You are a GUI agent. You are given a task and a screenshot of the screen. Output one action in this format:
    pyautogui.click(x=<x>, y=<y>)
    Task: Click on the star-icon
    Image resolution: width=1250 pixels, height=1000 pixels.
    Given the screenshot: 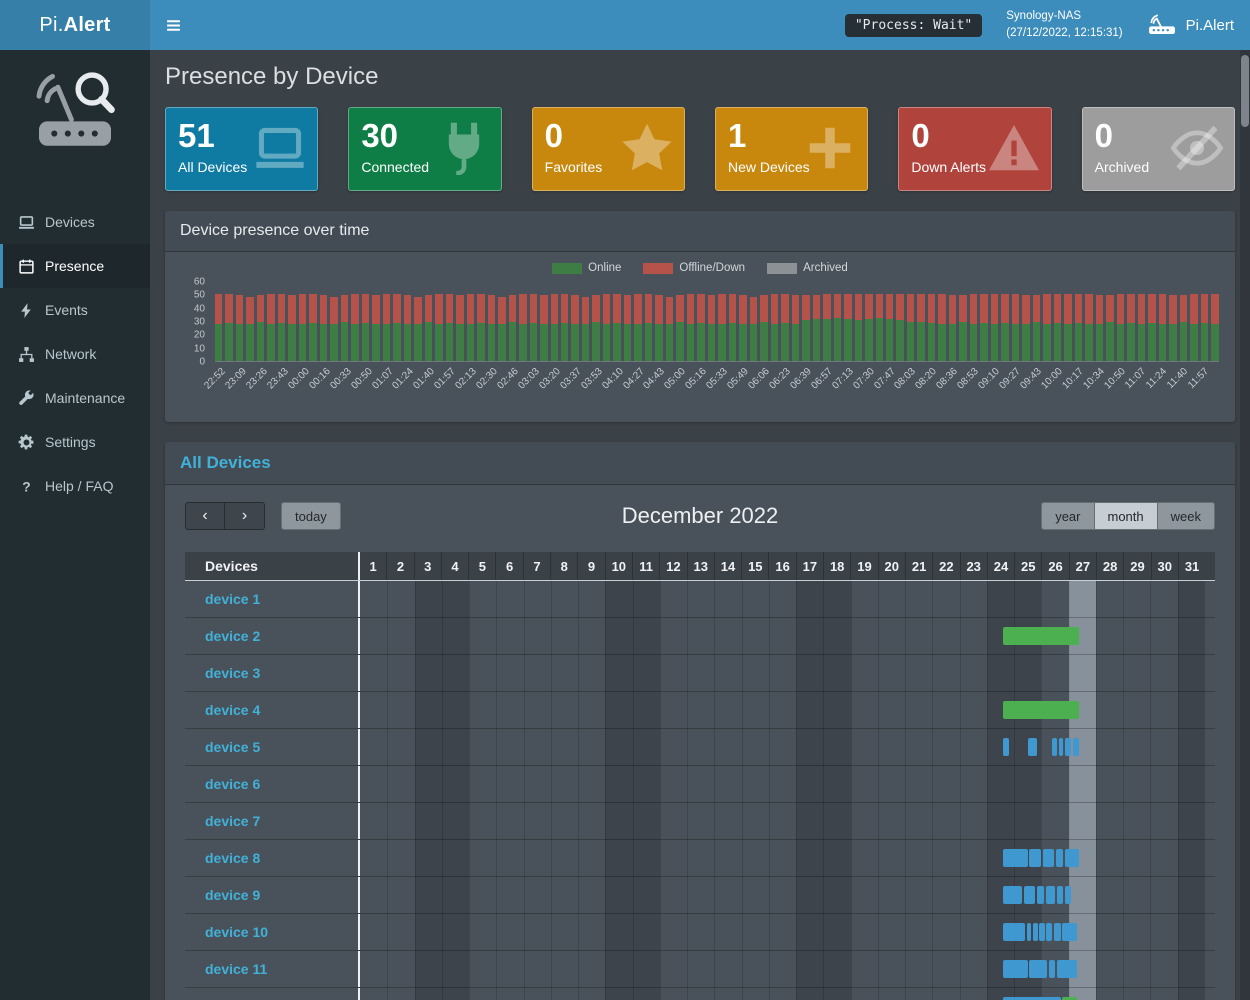 What is the action you would take?
    pyautogui.click(x=647, y=148)
    